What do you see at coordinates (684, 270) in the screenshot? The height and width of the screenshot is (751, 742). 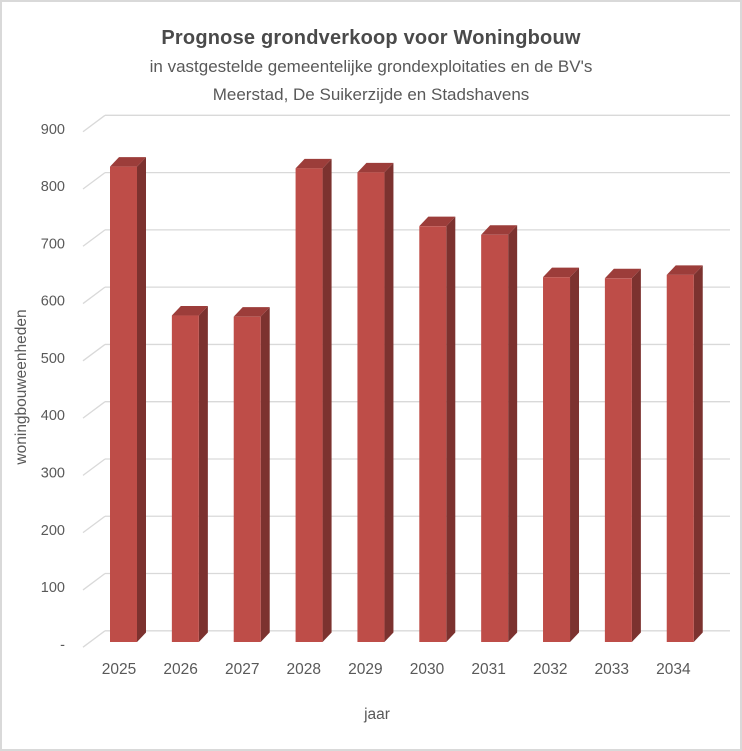 I see `bar-top-2034` at bounding box center [684, 270].